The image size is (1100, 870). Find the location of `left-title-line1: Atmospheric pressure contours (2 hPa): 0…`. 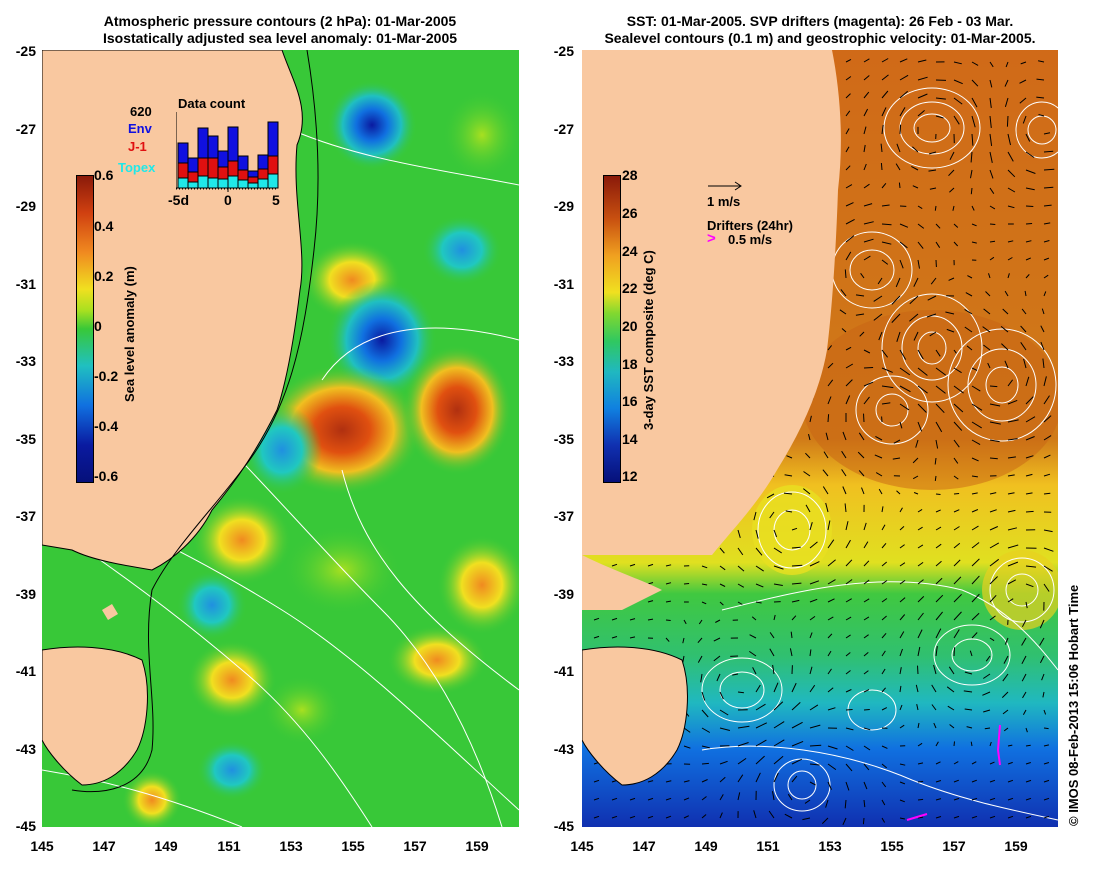

left-title-line1: Atmospheric pressure contours (2 hPa): 0… is located at coordinates (280, 21).